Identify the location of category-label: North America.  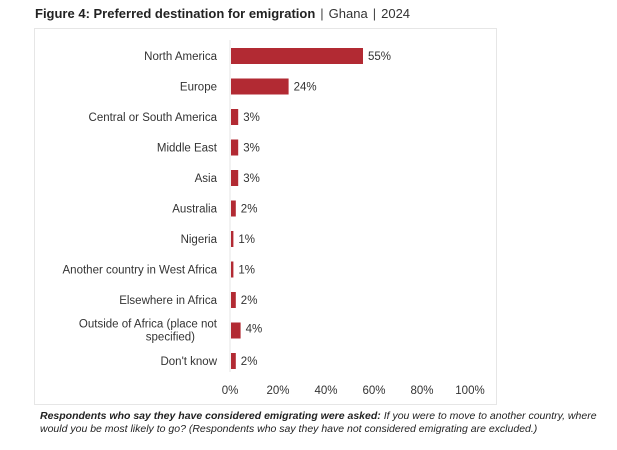
(180, 57).